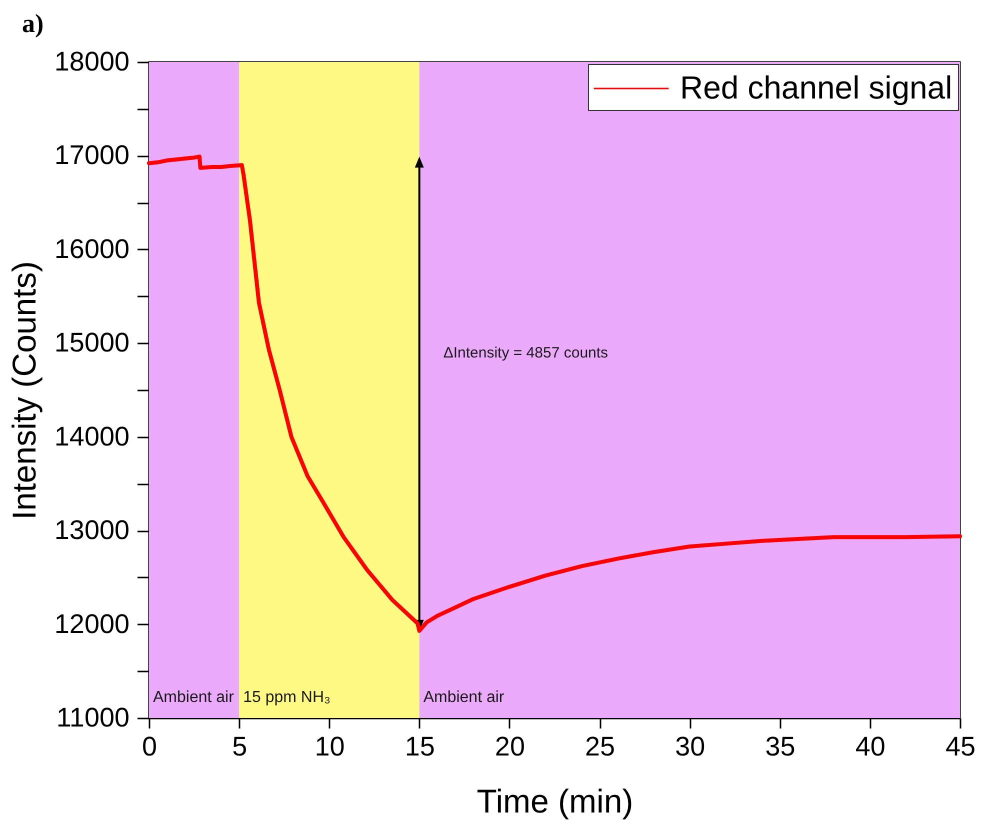 This screenshot has width=981, height=822. What do you see at coordinates (329, 747) in the screenshot?
I see `x-tick-label: 10` at bounding box center [329, 747].